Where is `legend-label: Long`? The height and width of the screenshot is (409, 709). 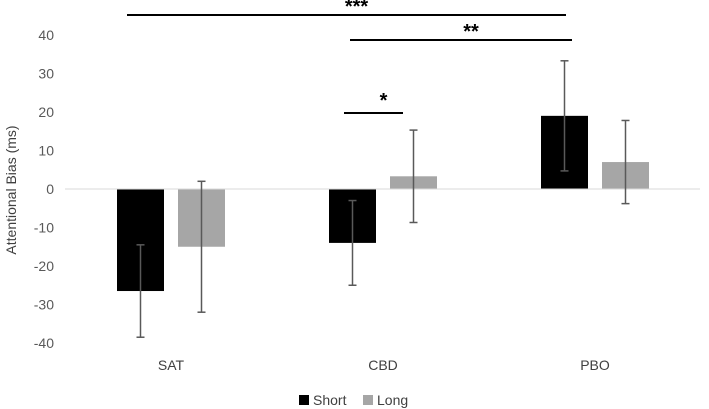 legend-label: Long is located at coordinates (392, 400).